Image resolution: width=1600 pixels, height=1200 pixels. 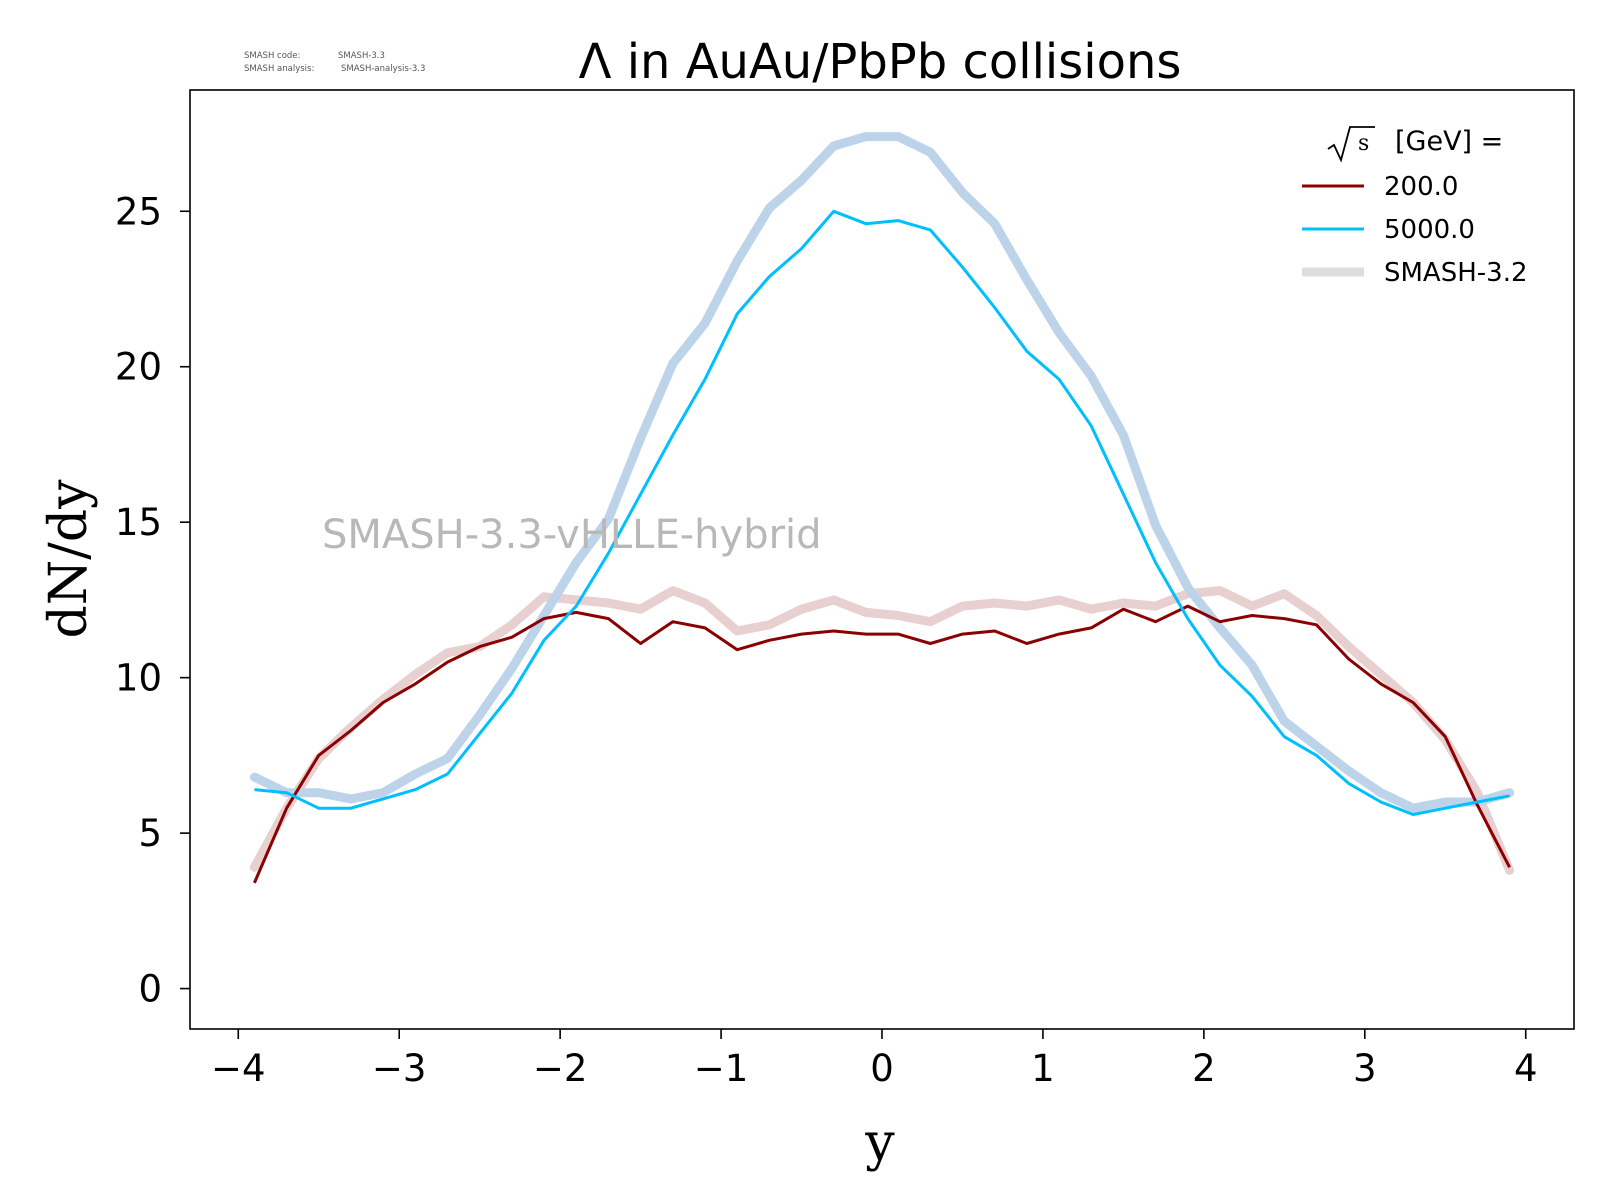 I want to click on y-tick-label: 10, so click(x=138, y=678).